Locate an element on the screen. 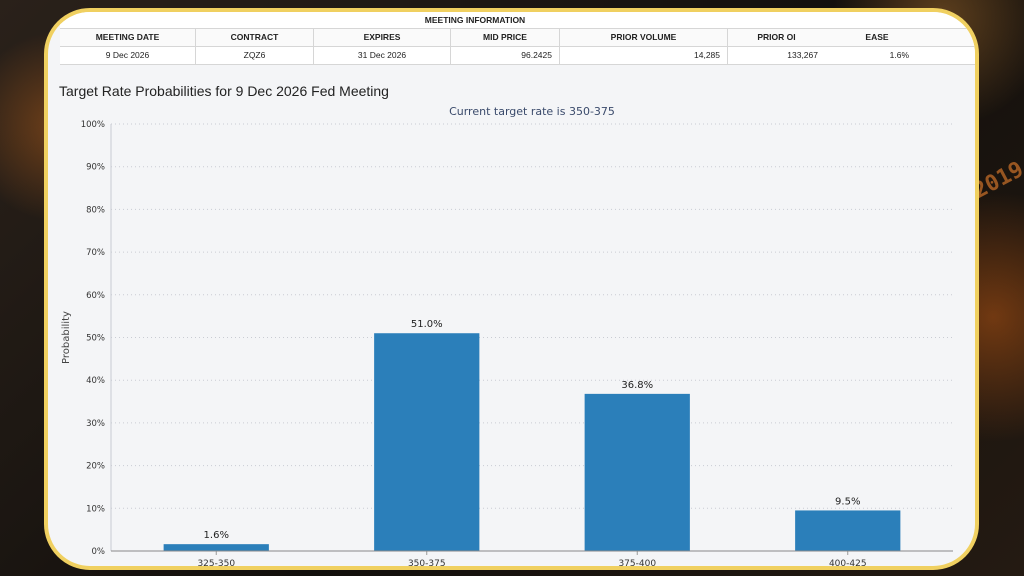  y-axis-label: Probability is located at coordinates (66, 337).